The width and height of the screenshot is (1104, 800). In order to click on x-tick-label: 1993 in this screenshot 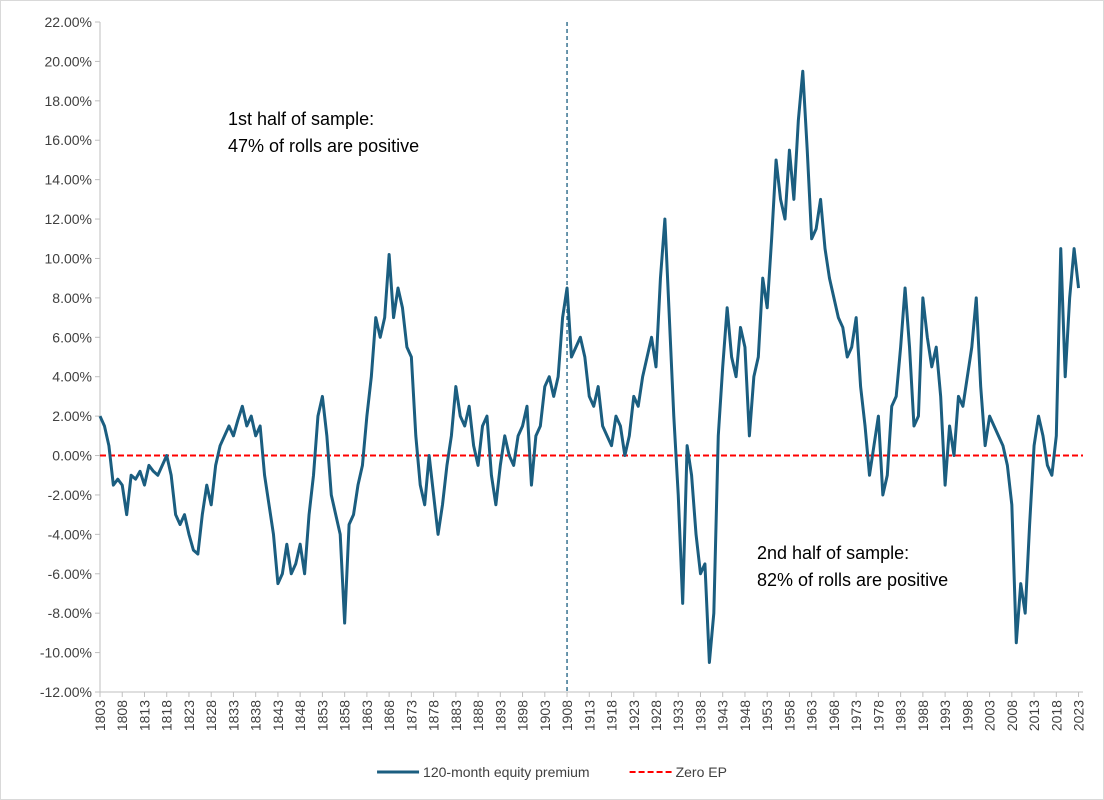, I will do `click(945, 715)`.